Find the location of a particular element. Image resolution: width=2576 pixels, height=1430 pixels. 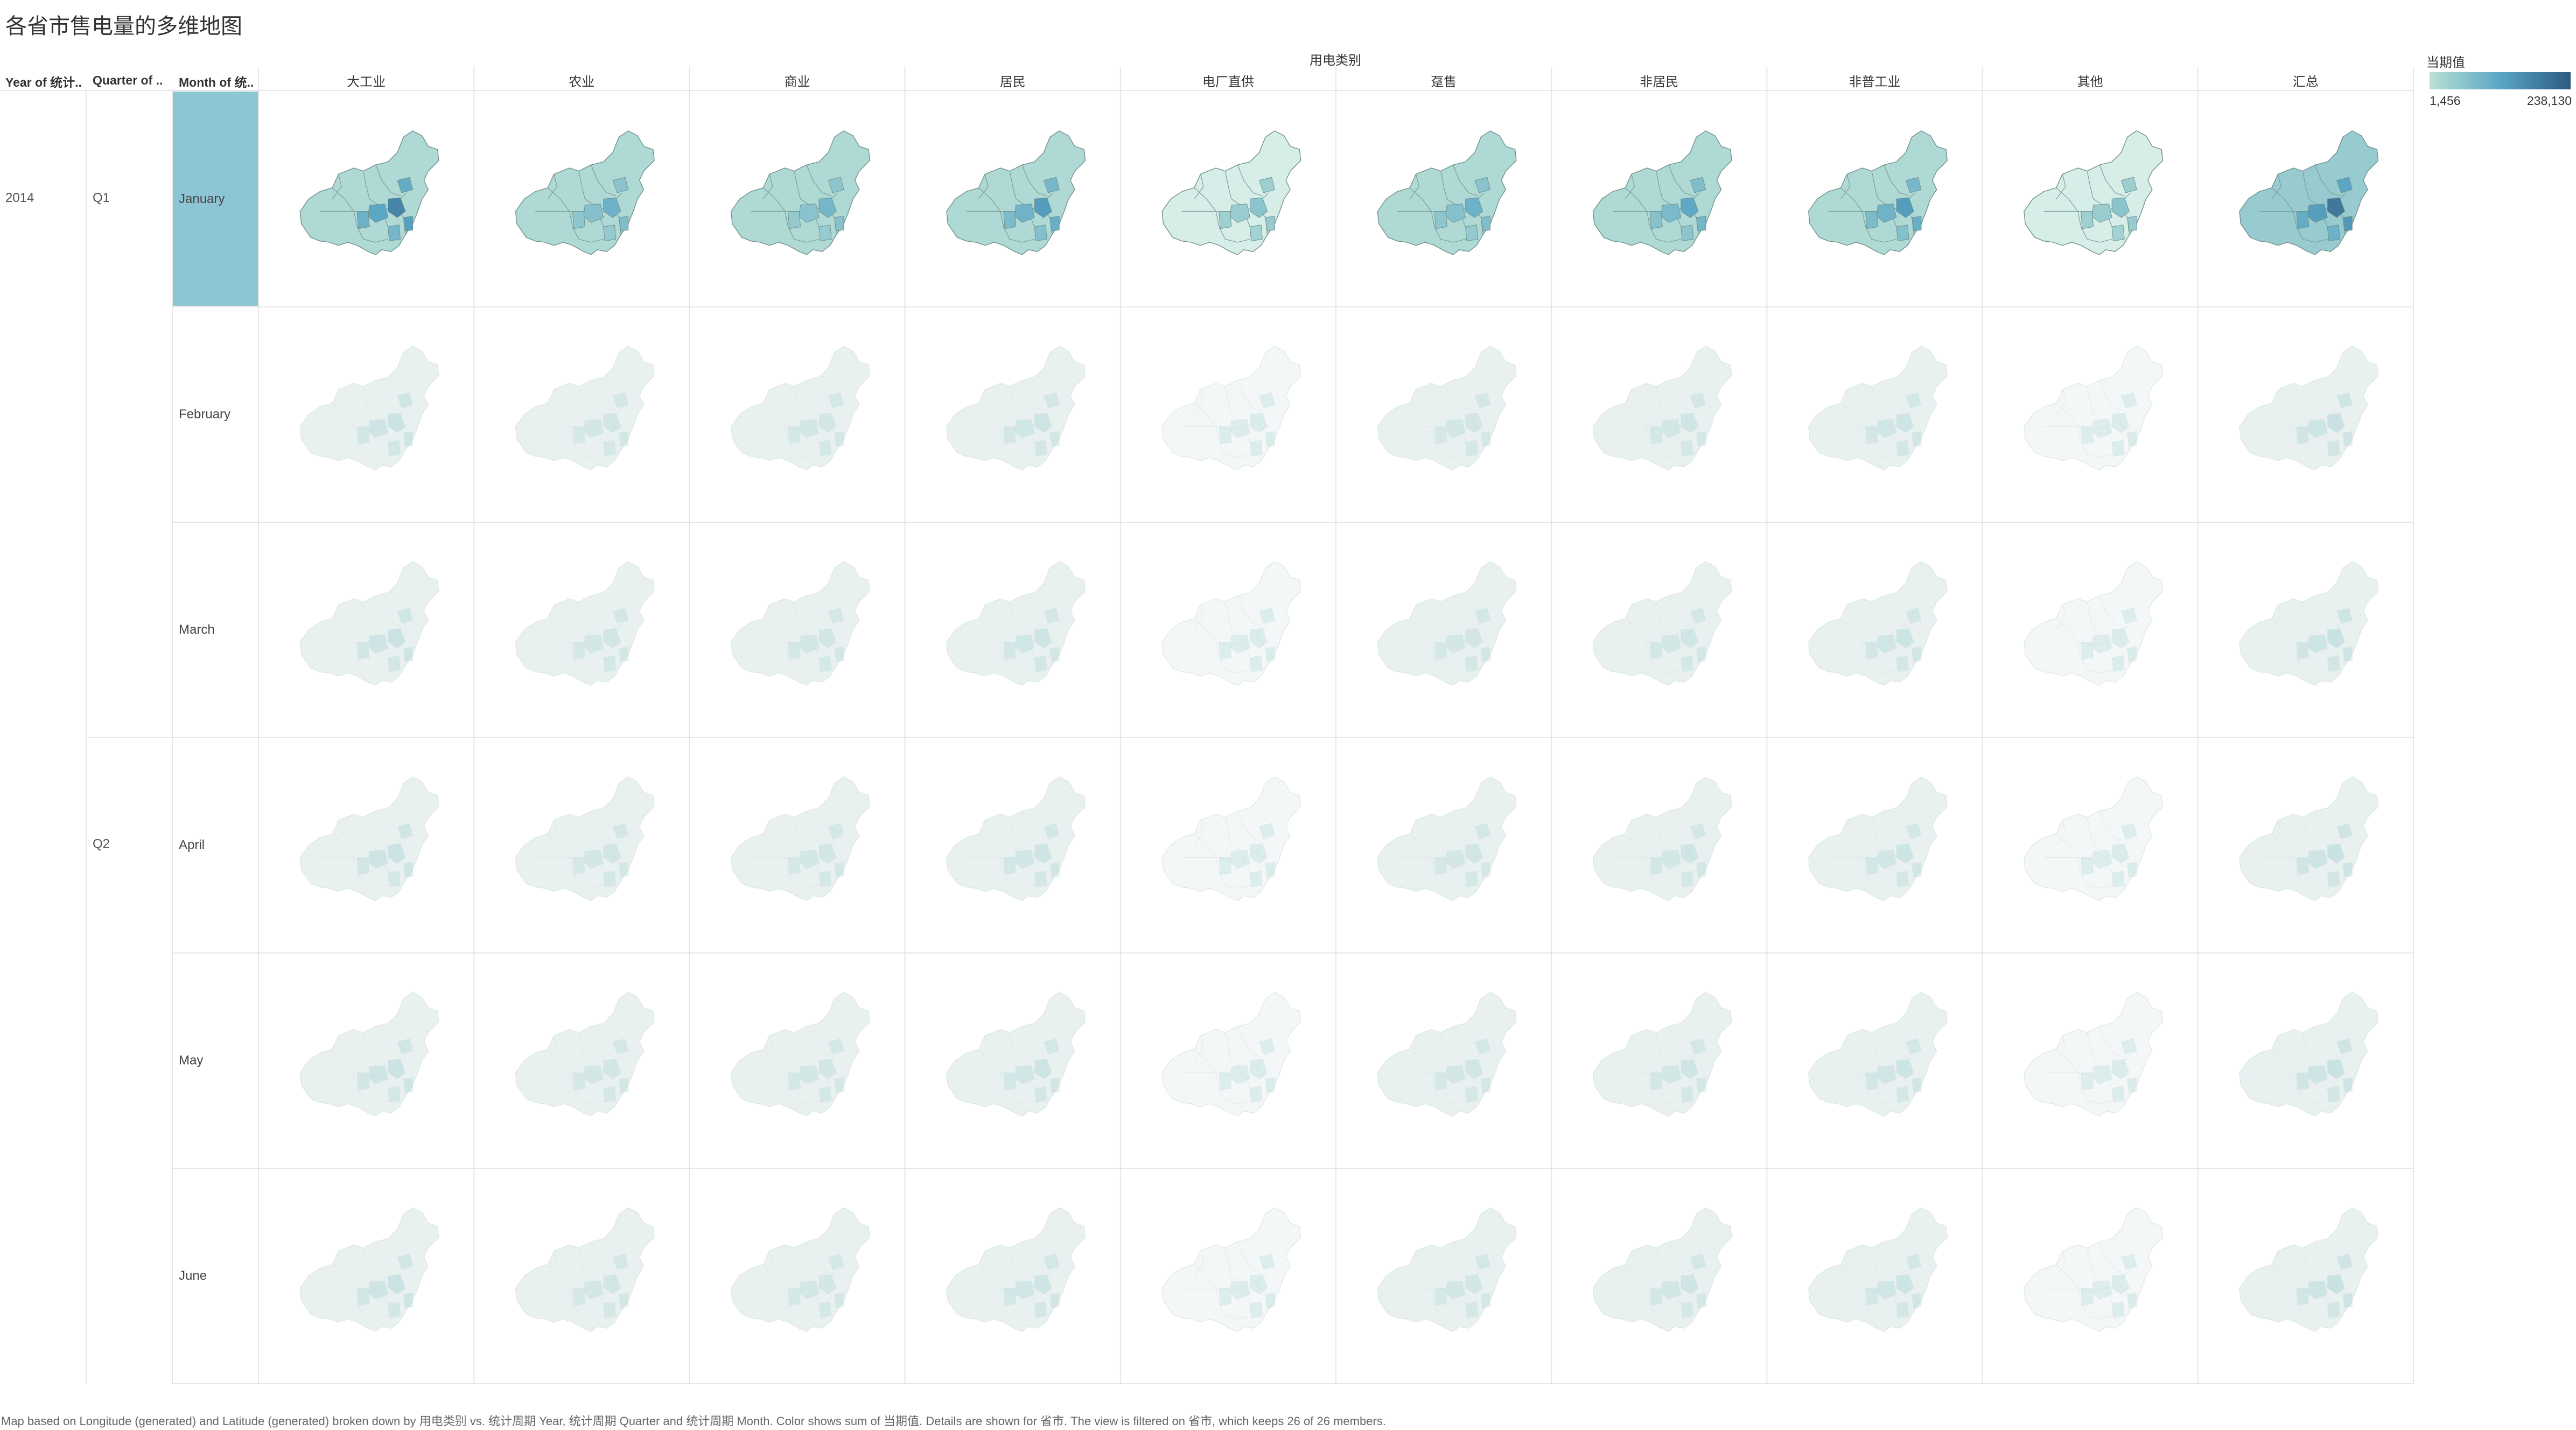

column-label-5: 趸售 is located at coordinates (1444, 82).